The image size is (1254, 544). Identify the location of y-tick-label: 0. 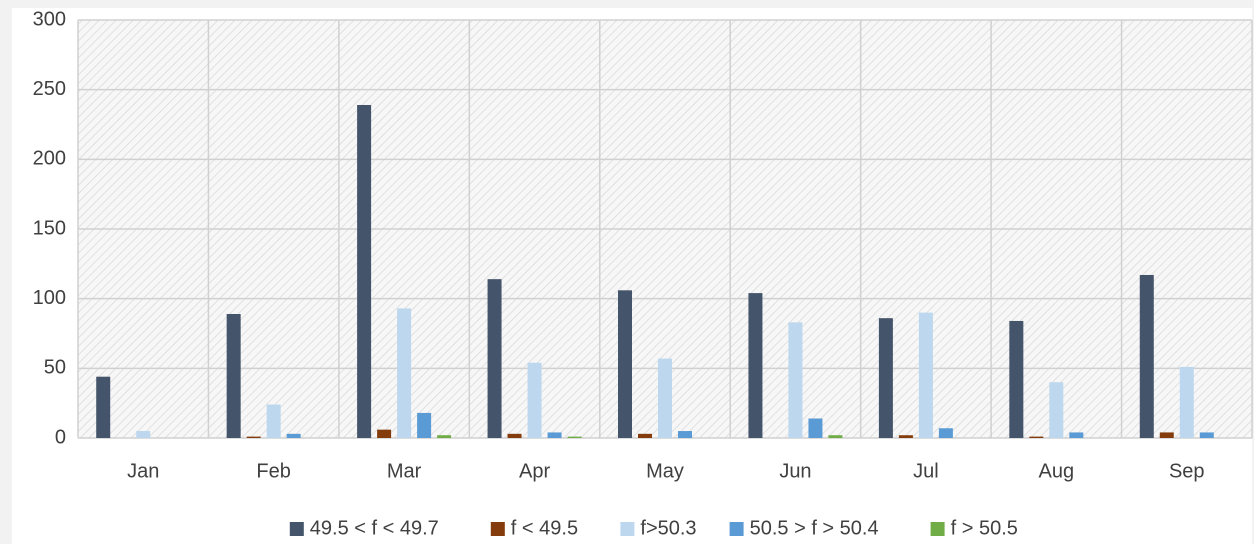
(60, 437).